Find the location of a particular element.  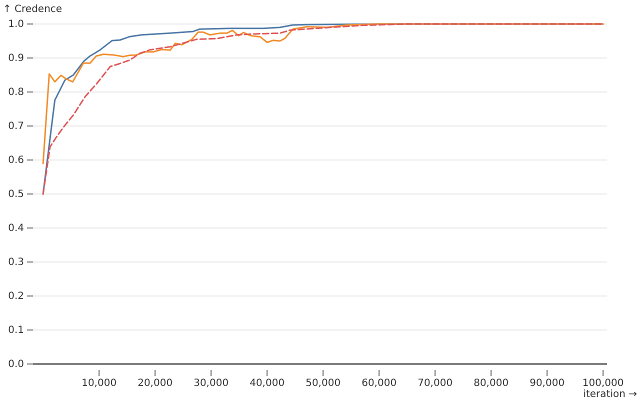

y-tick-label: 0.8 is located at coordinates (16, 92).